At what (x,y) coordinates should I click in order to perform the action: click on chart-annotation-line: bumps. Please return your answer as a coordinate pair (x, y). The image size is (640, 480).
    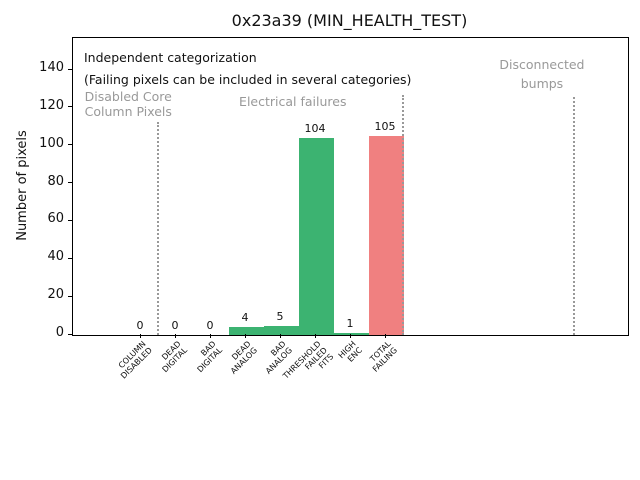
    Looking at the image, I should click on (542, 84).